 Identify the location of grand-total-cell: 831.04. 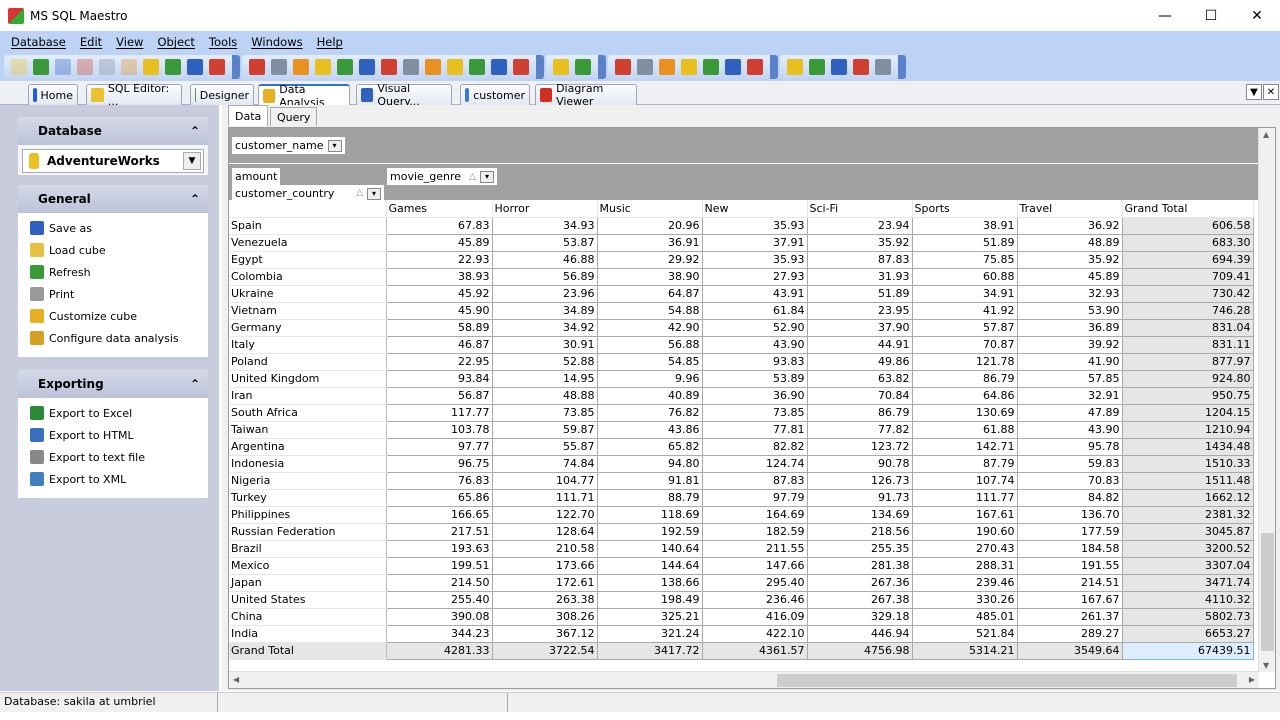
(1188, 328).